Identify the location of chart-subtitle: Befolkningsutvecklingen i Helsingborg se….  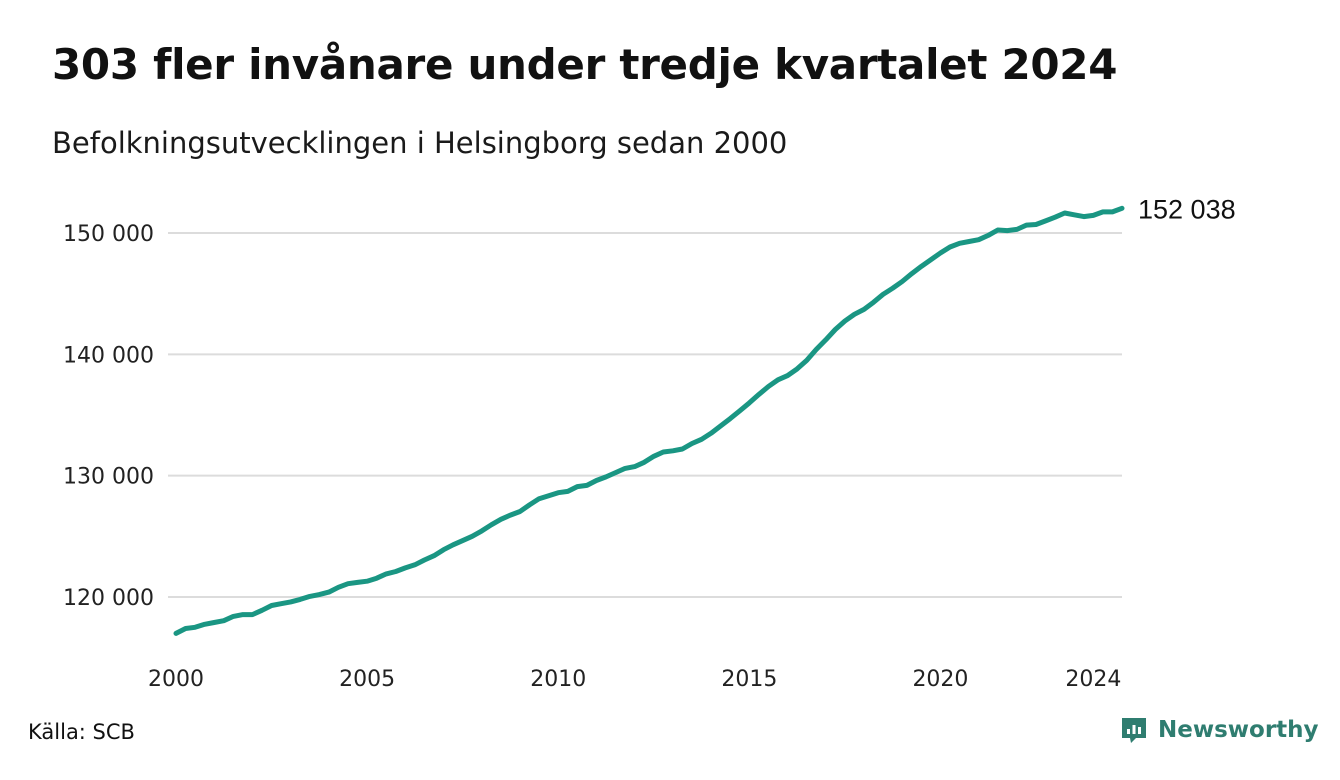
(420, 143).